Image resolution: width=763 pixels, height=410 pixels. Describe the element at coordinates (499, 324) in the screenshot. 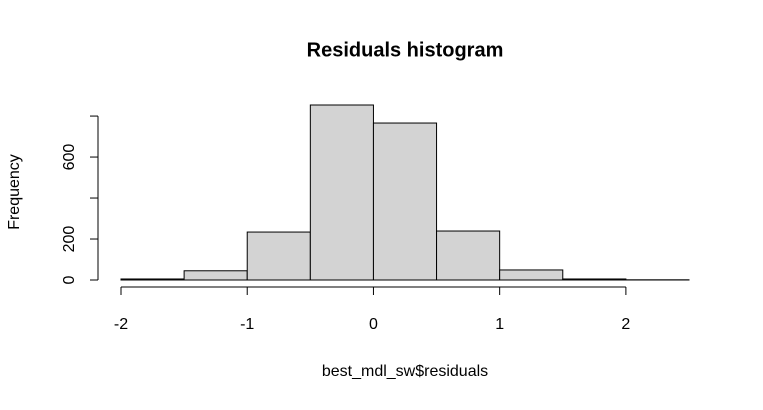

I see `x-tick-label: 1` at that location.